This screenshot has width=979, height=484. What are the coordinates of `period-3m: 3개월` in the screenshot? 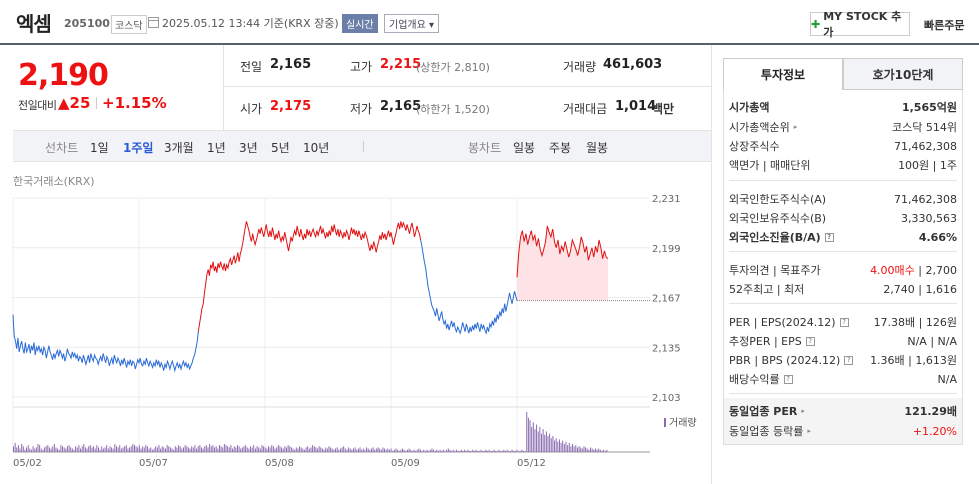 It's located at (179, 148).